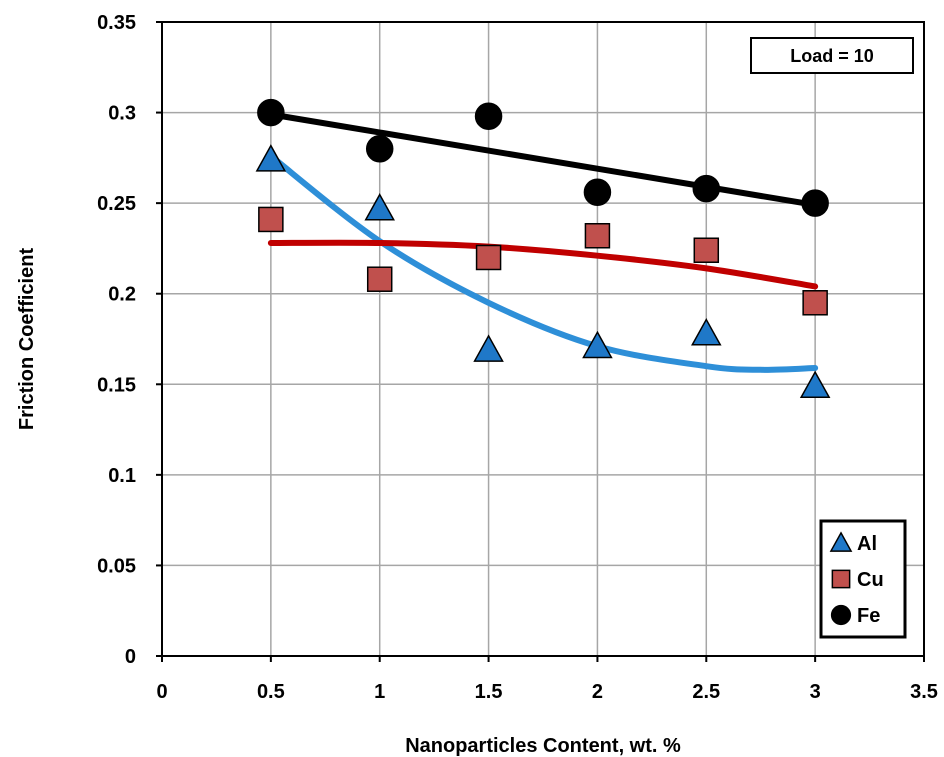  Describe the element at coordinates (122, 476) in the screenshot. I see `y-tick-label-2: 0.1` at that location.